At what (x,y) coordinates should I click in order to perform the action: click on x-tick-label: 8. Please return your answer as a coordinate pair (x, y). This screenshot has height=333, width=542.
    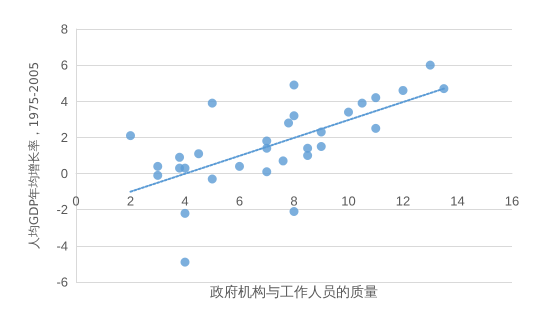
    Looking at the image, I should click on (294, 201).